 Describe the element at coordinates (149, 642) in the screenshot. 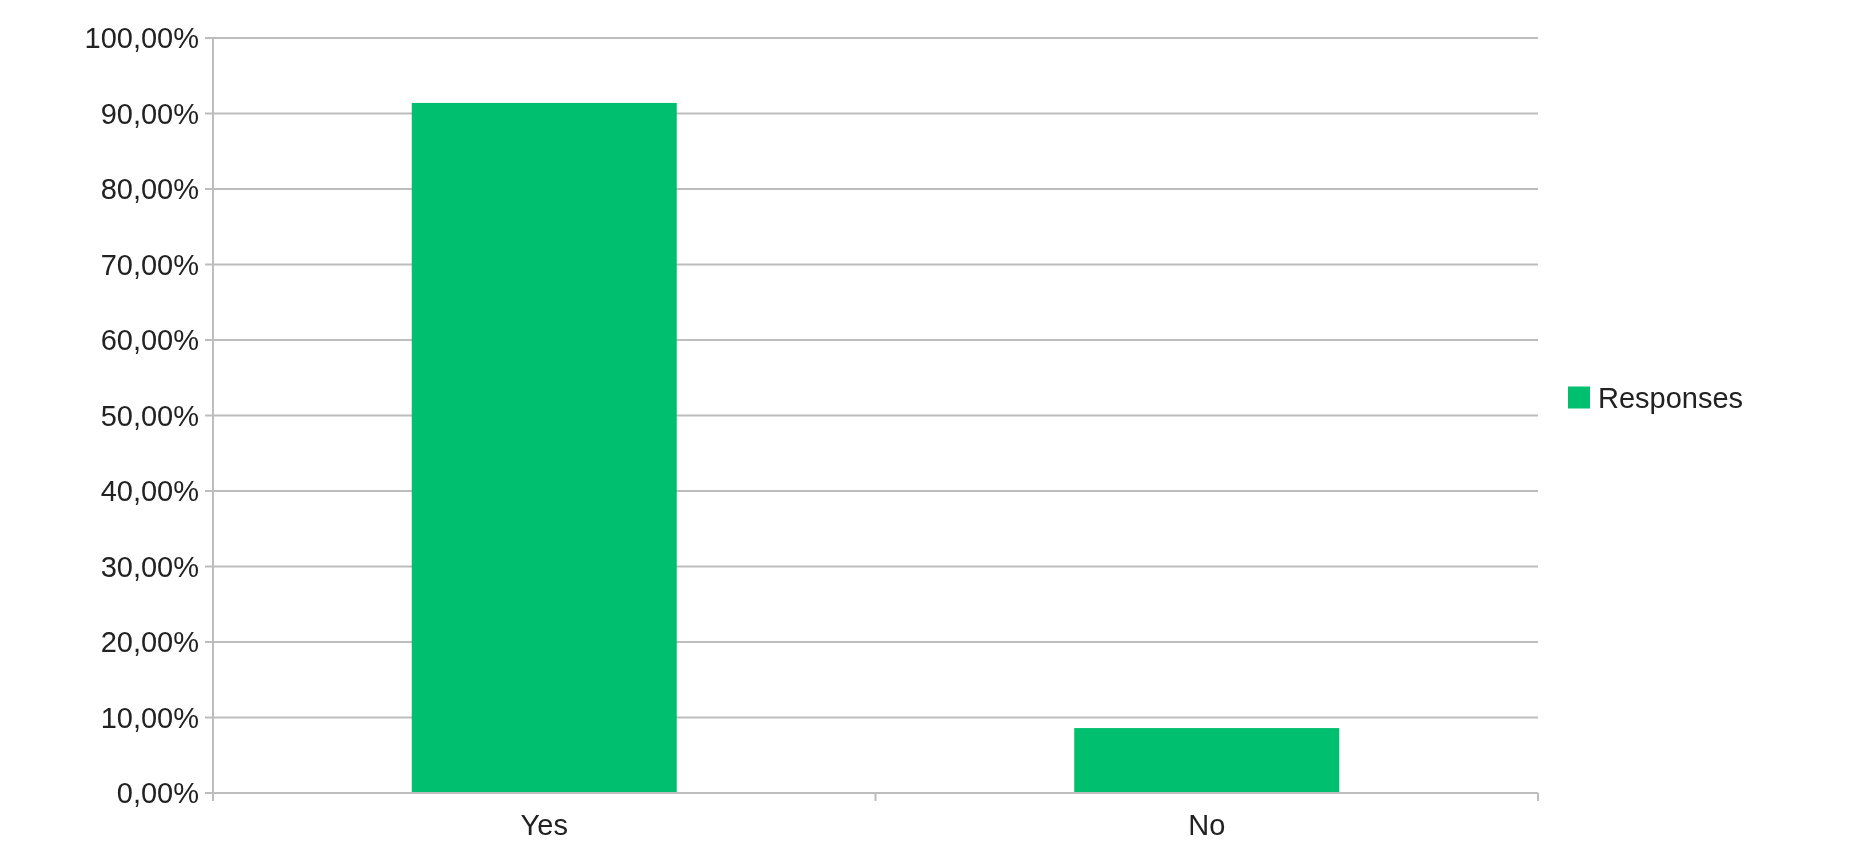

I see `y-tick-label: 20,00%` at that location.